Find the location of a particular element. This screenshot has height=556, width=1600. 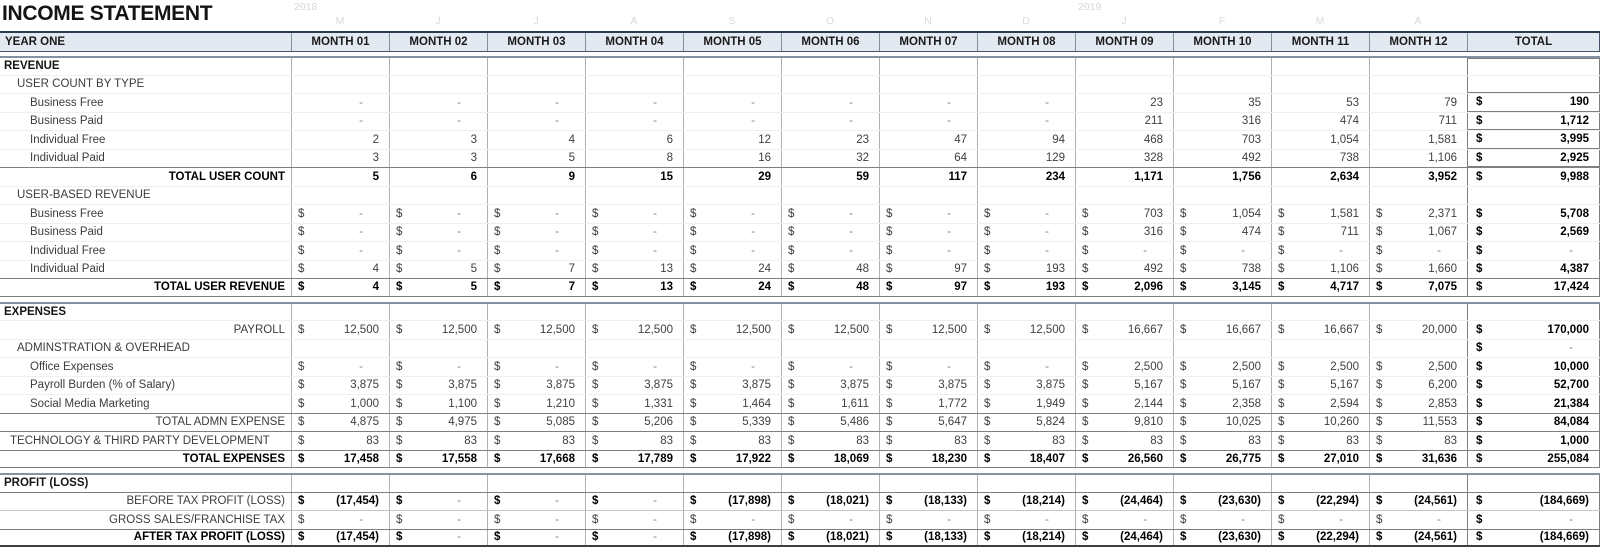

row-label: GROSS SALES/FRANCHISE TAX is located at coordinates (197, 519).